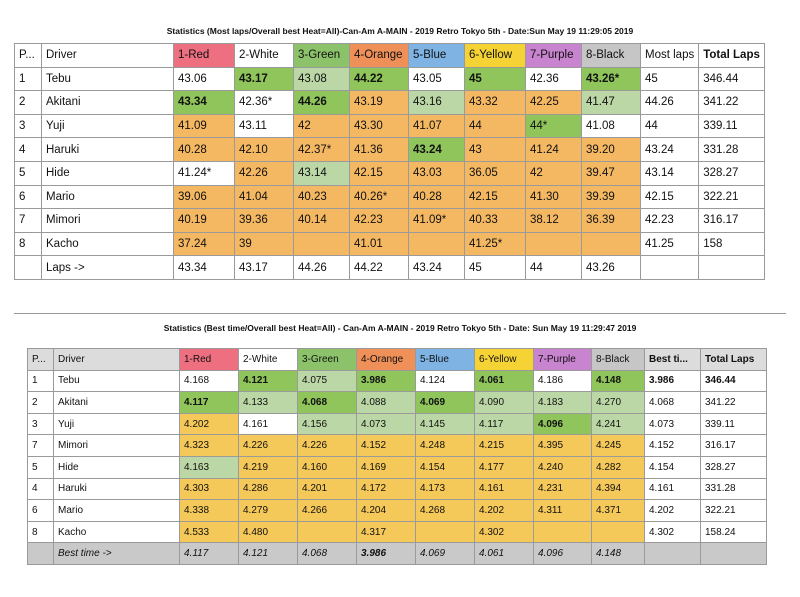 The height and width of the screenshot is (597, 800). What do you see at coordinates (611, 197) in the screenshot?
I see `table-cell: 39.39` at bounding box center [611, 197].